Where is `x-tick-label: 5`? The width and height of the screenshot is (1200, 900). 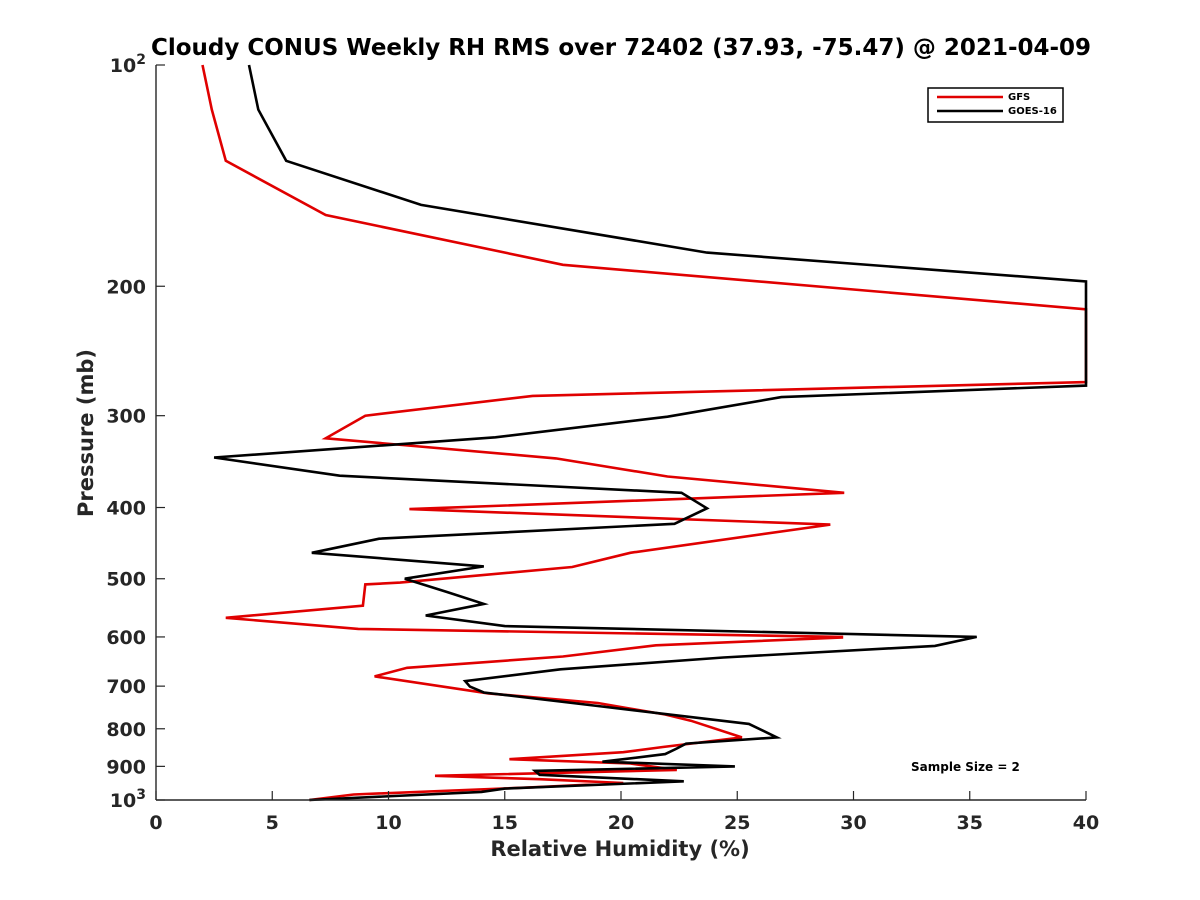
x-tick-label: 5 is located at coordinates (272, 823).